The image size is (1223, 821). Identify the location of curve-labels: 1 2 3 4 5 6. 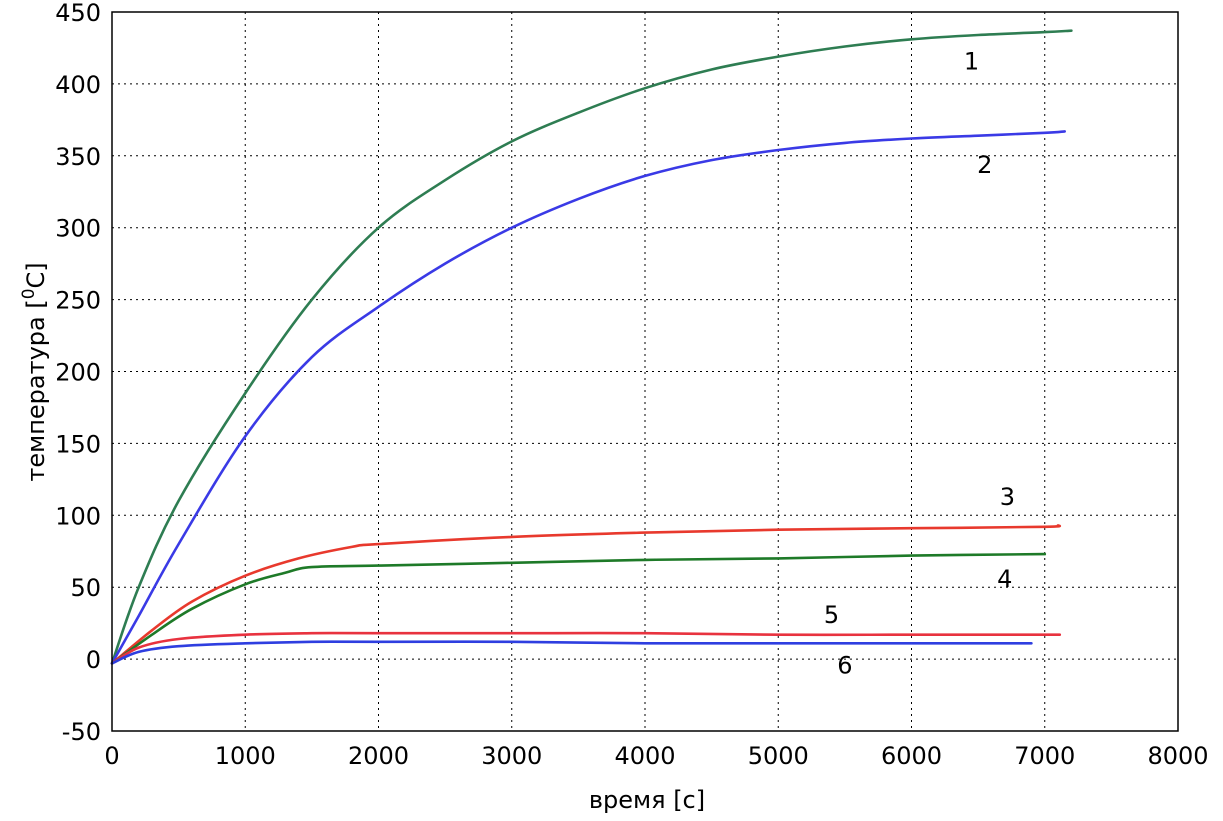
(919, 364).